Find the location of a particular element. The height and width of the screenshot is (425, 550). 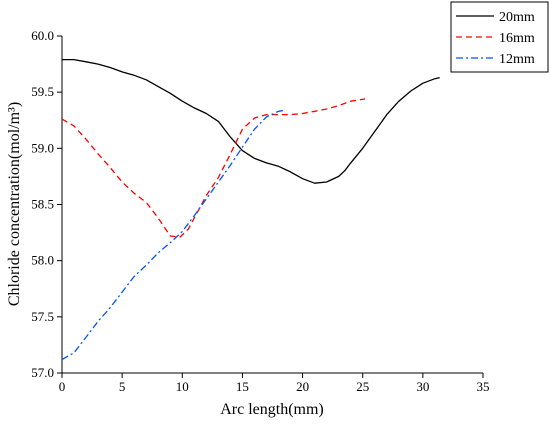

x-tick-label: 25 is located at coordinates (362, 386).